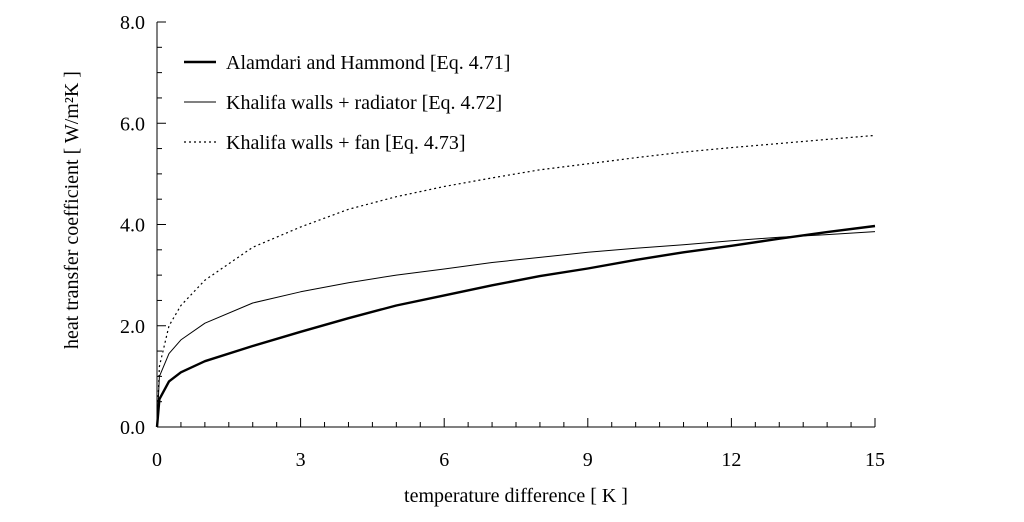 The width and height of the screenshot is (1024, 522). I want to click on y-tick-label: 6.0, so click(132, 124).